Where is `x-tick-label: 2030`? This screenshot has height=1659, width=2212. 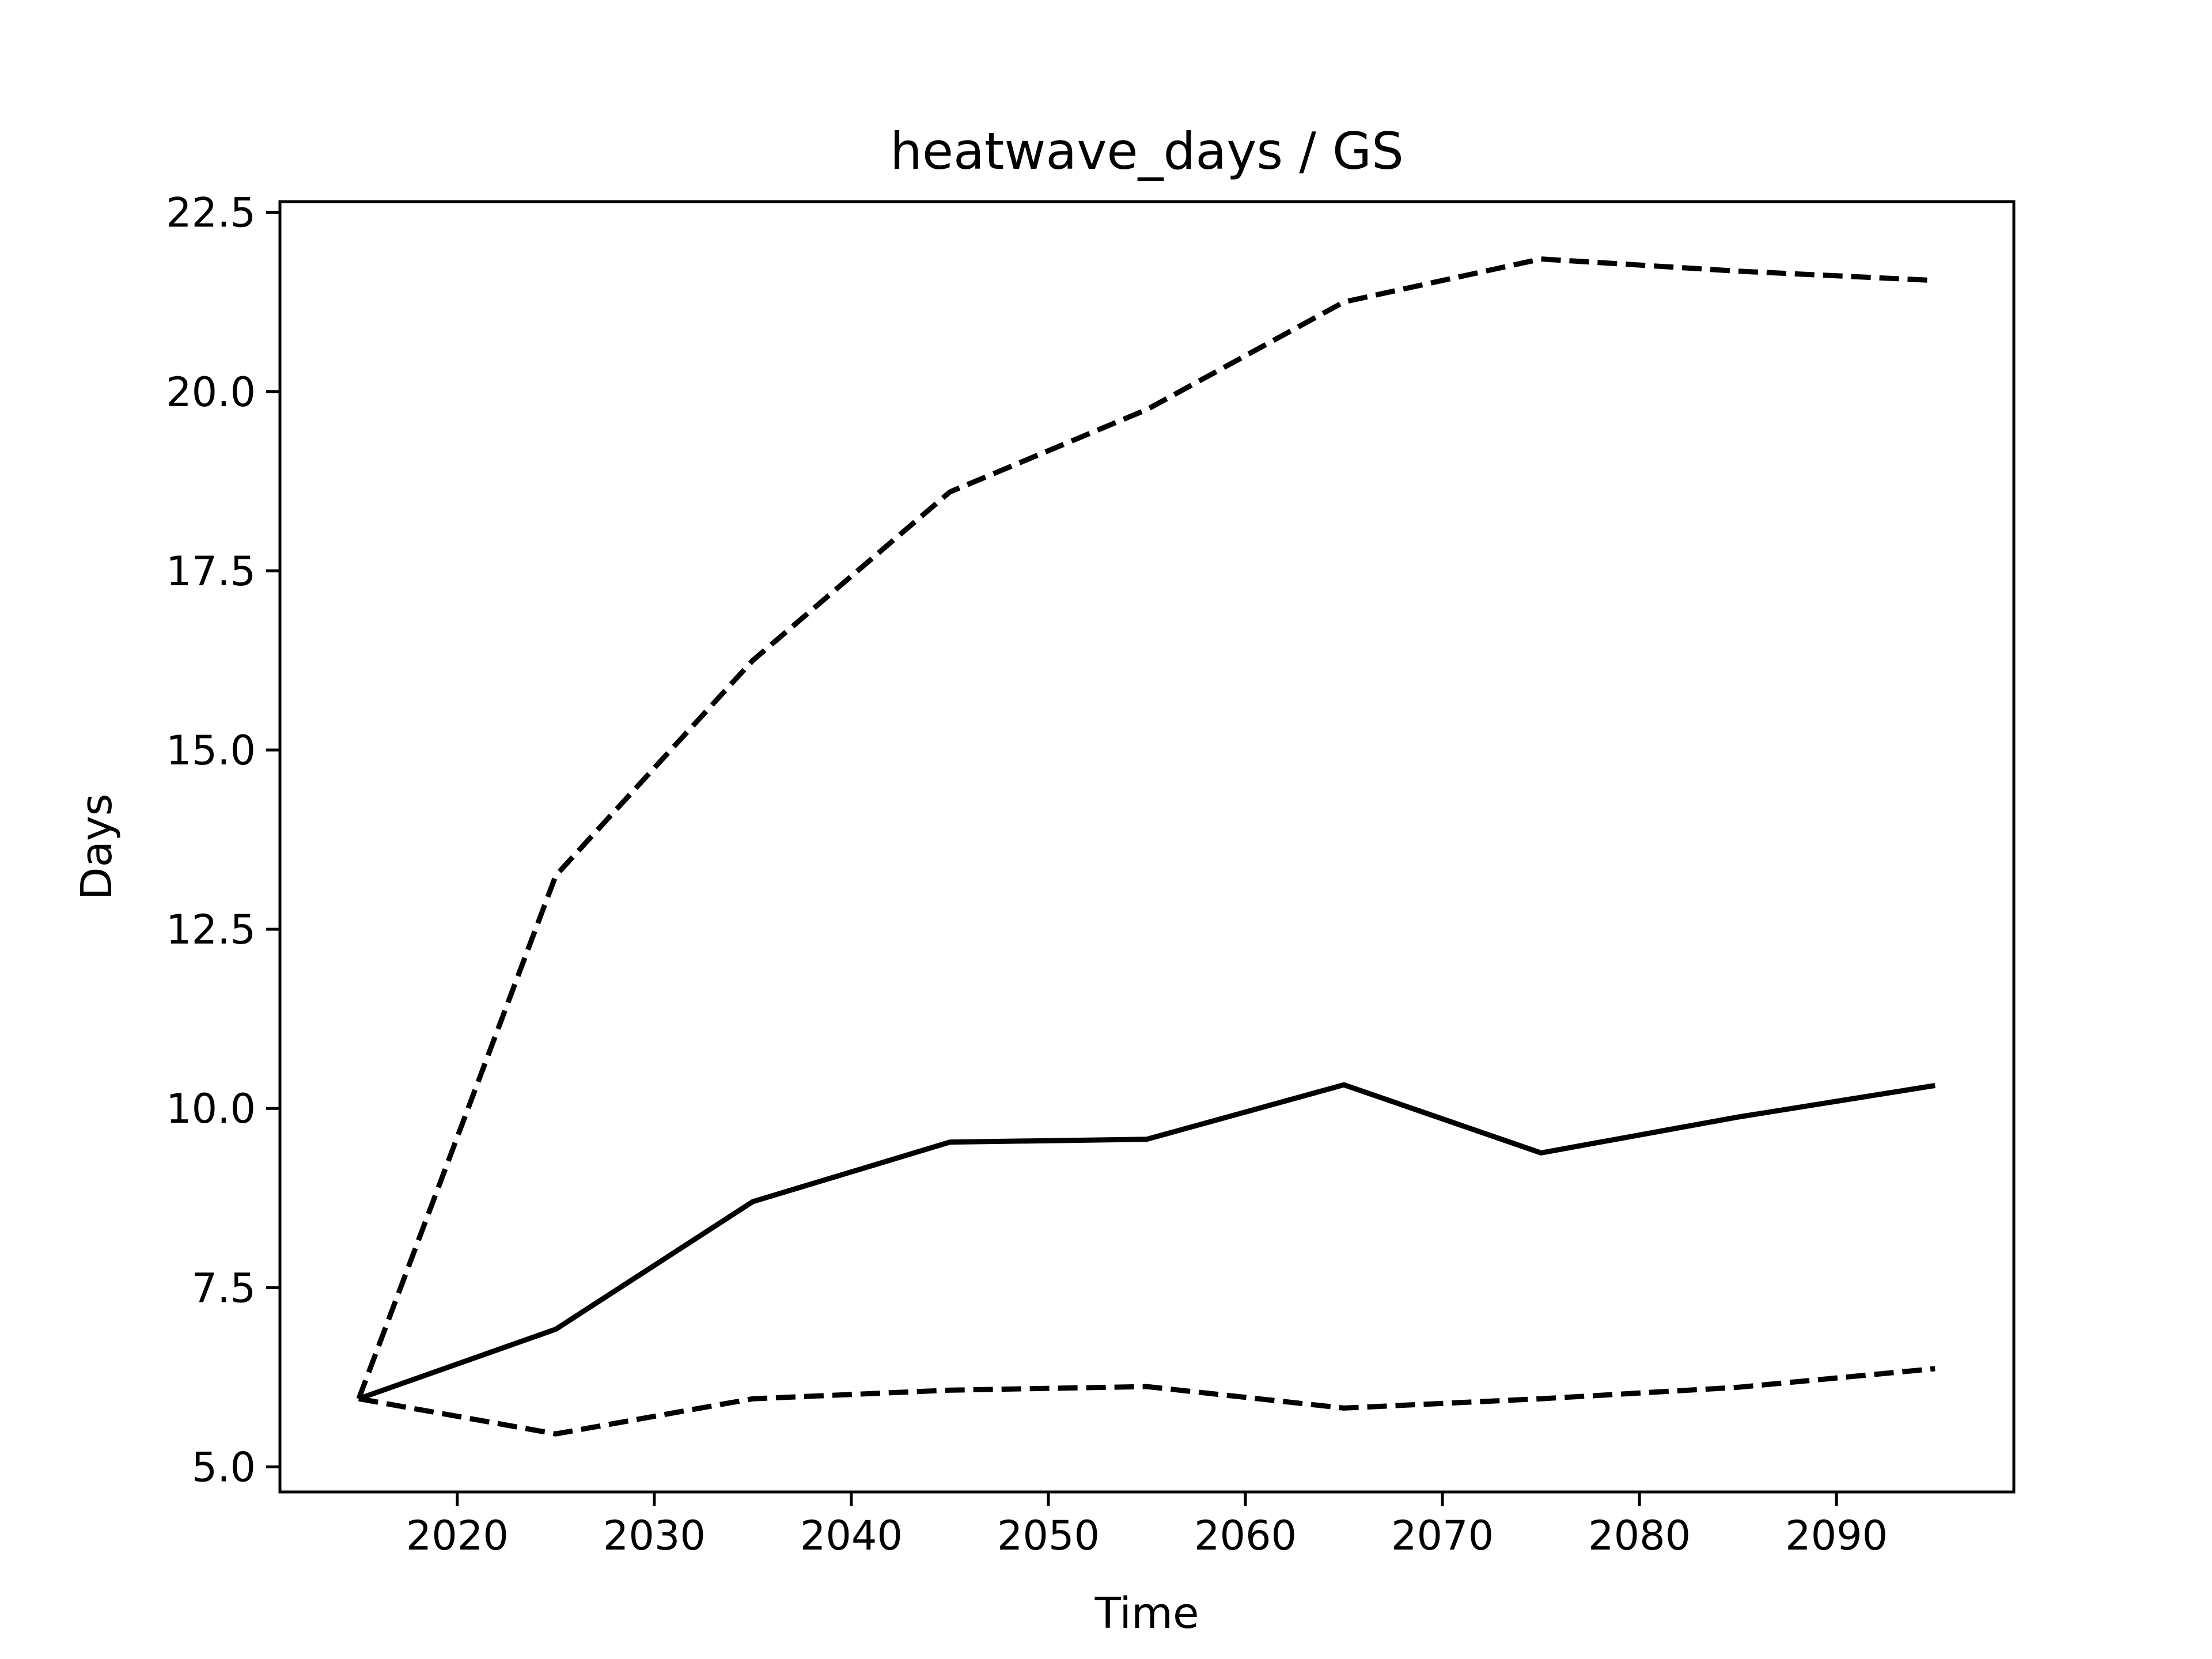 x-tick-label: 2030 is located at coordinates (654, 1535).